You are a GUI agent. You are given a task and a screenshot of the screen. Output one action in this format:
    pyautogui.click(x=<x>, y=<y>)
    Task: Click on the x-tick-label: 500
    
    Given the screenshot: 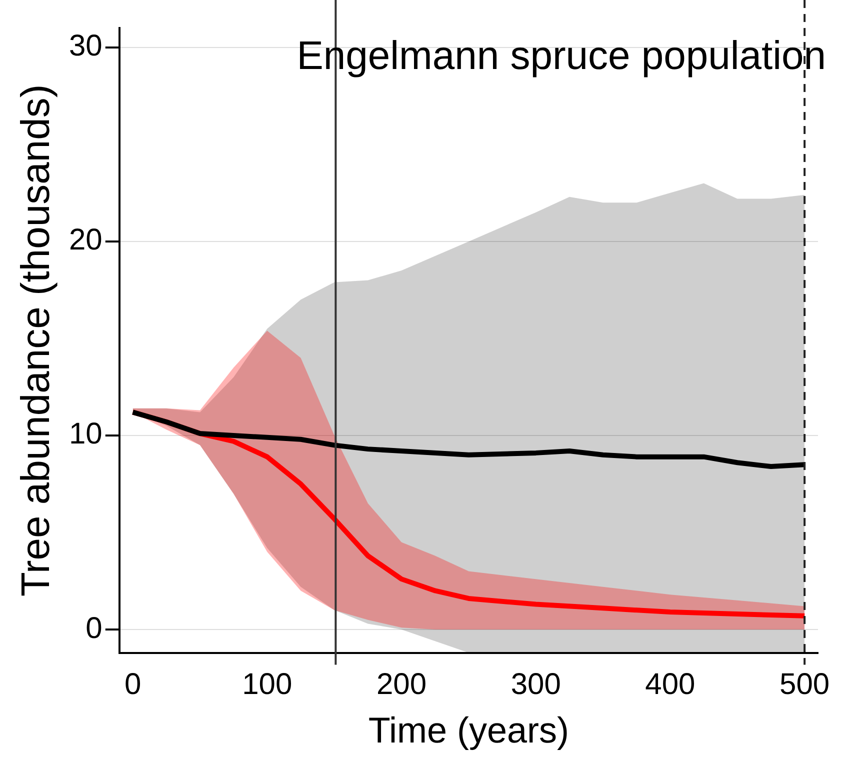 What is the action you would take?
    pyautogui.click(x=805, y=685)
    